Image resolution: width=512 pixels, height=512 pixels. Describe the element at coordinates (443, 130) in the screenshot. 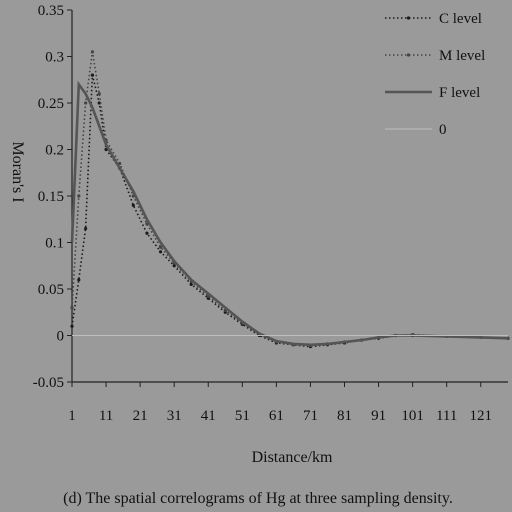

I see `legend-label: 0` at that location.